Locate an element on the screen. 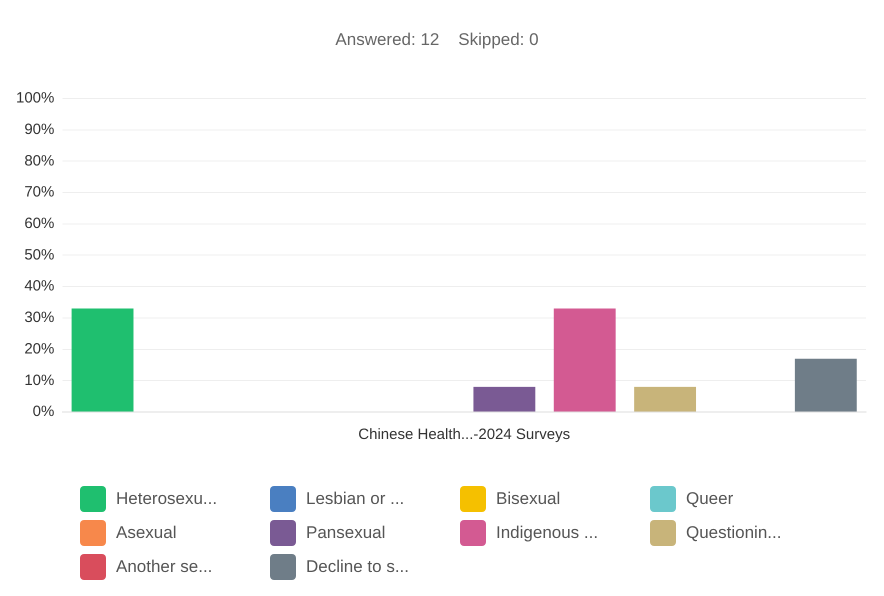 This screenshot has width=884, height=596. legend-label: Bisexual is located at coordinates (528, 499).